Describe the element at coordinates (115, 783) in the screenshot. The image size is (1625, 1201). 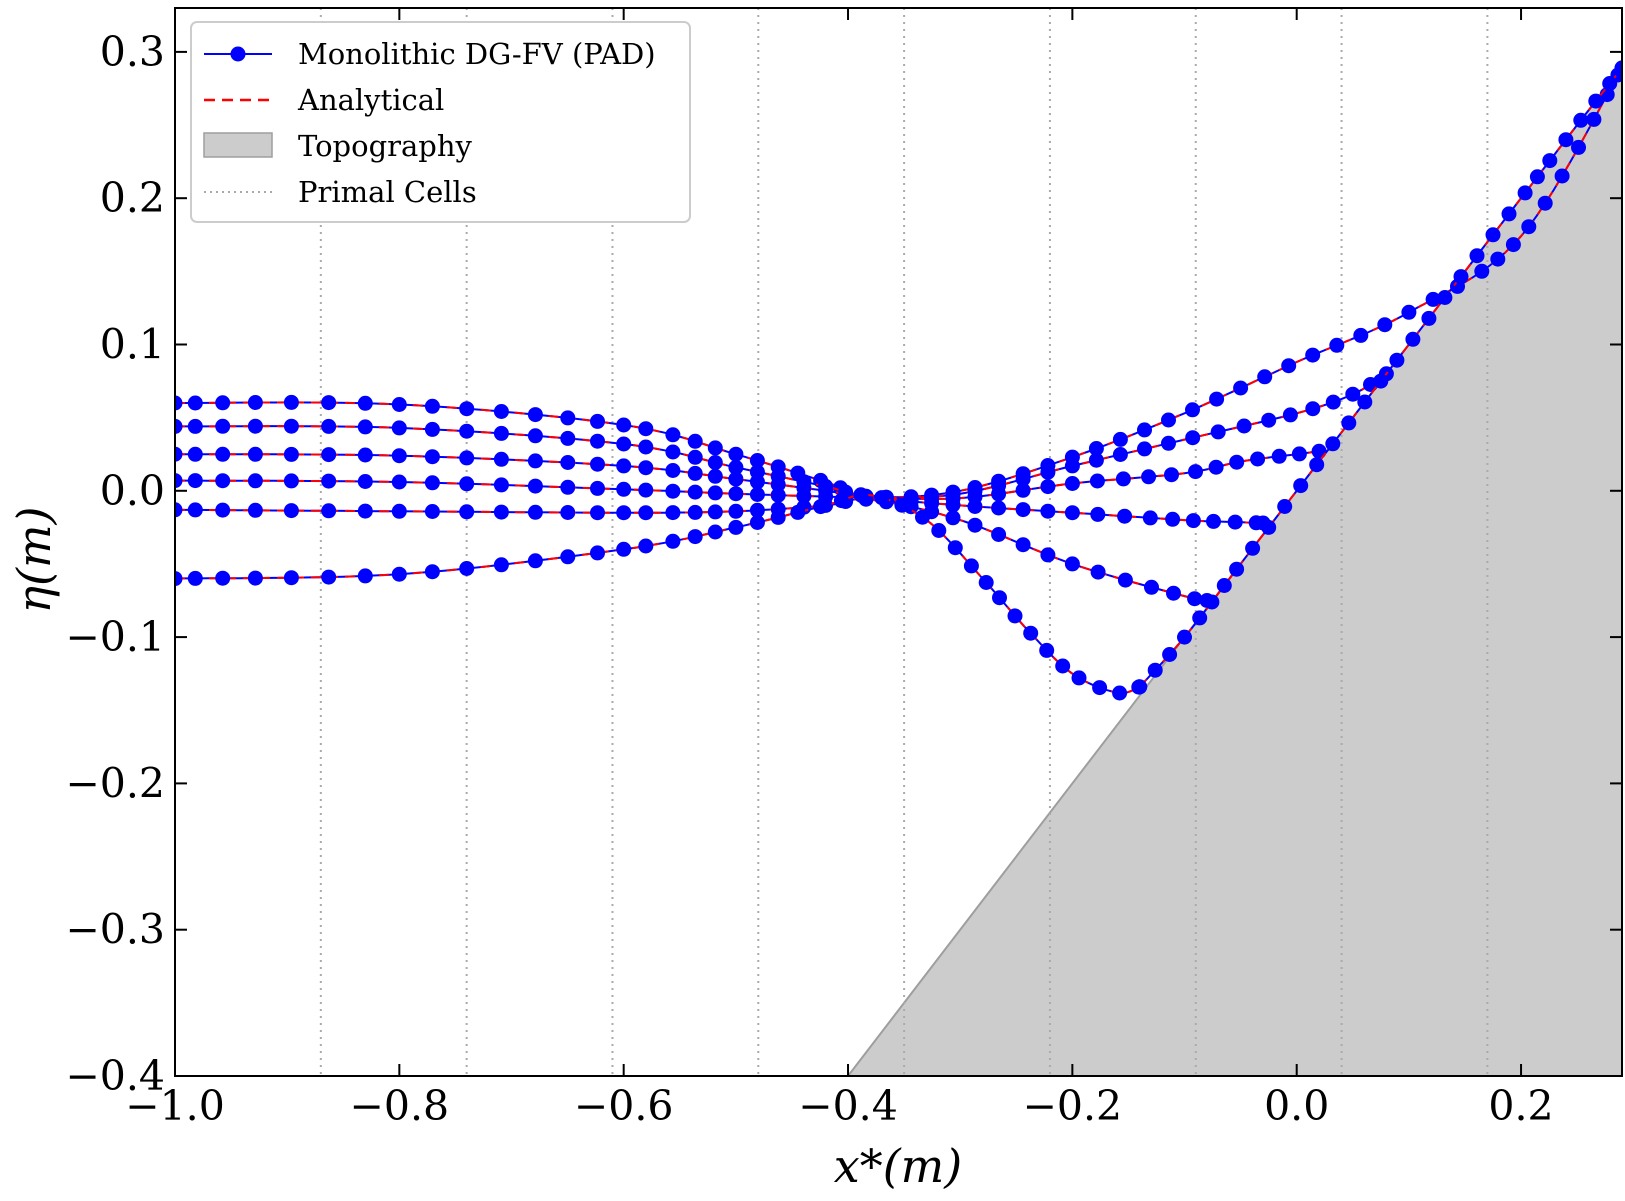
I see `y-tick-label: −0.2` at that location.